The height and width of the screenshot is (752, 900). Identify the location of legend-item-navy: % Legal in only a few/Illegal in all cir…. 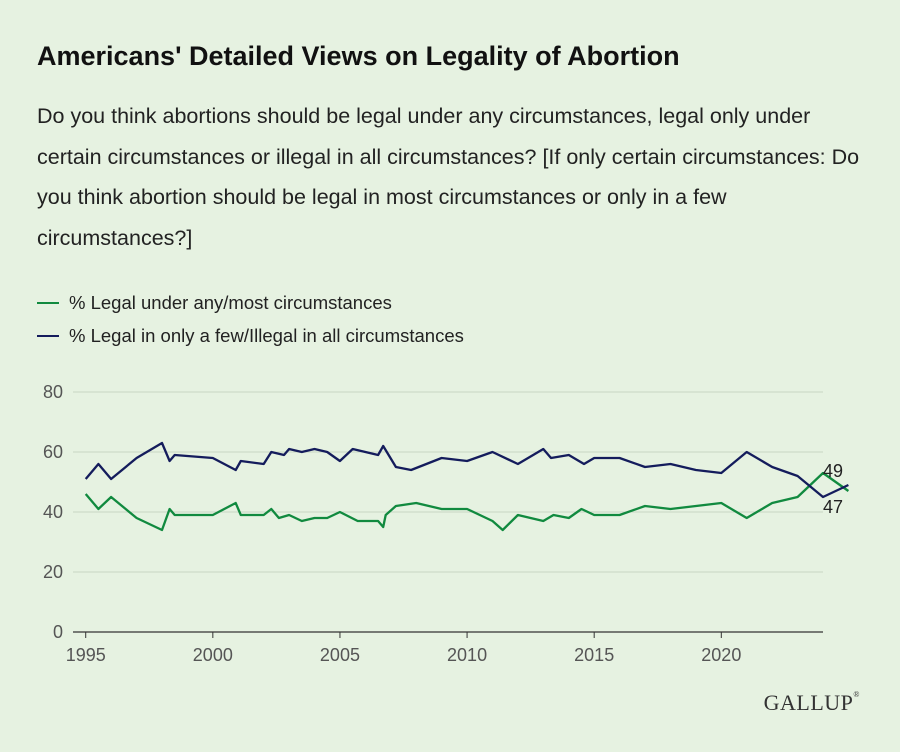
(250, 335).